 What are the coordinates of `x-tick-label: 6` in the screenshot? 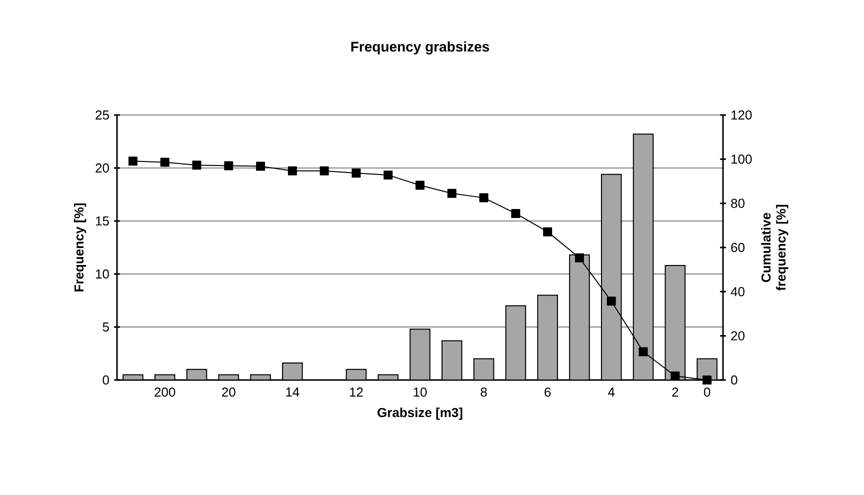 It's located at (547, 392).